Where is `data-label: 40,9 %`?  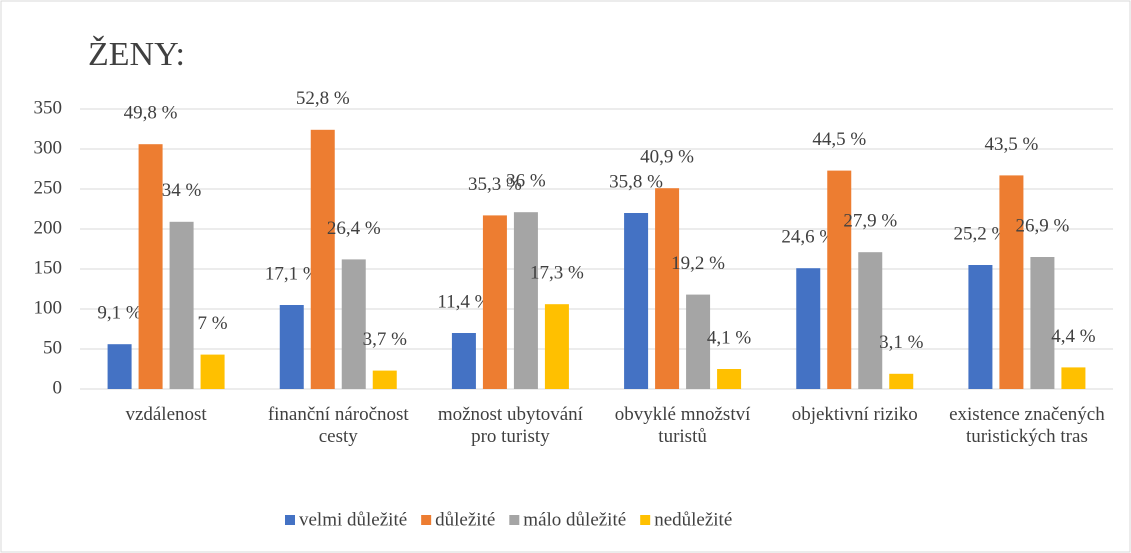 data-label: 40,9 % is located at coordinates (667, 157).